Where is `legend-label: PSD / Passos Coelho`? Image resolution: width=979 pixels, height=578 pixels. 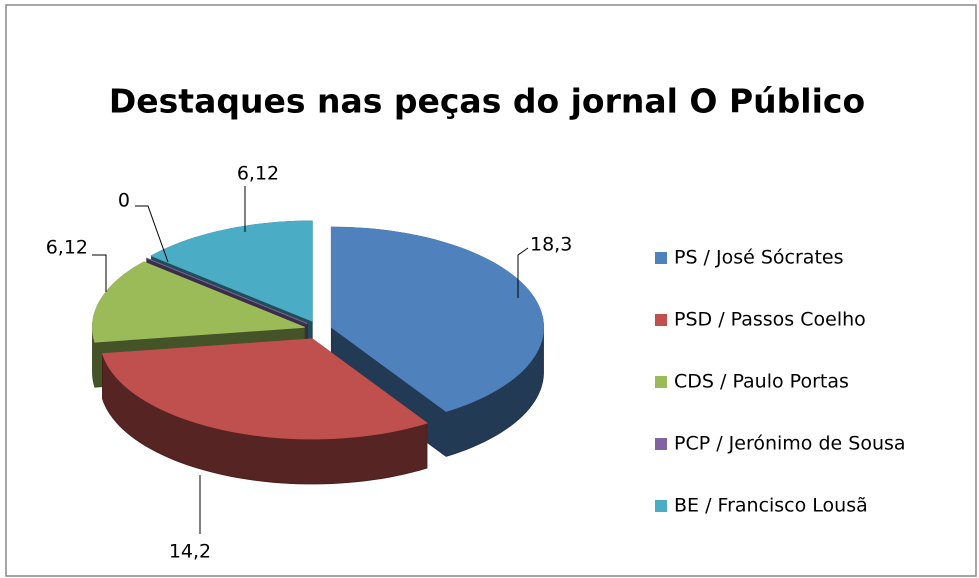 legend-label: PSD / Passos Coelho is located at coordinates (770, 320).